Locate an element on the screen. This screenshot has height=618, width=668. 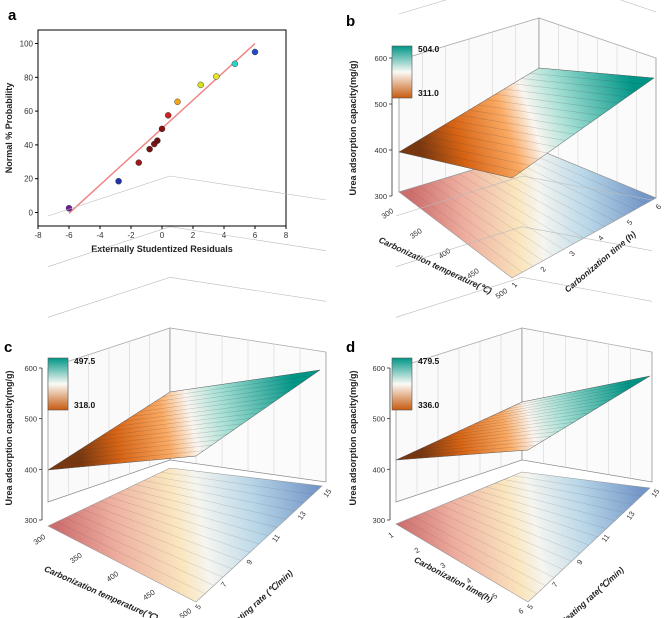
y-tick-label: 80 is located at coordinates (28, 77).